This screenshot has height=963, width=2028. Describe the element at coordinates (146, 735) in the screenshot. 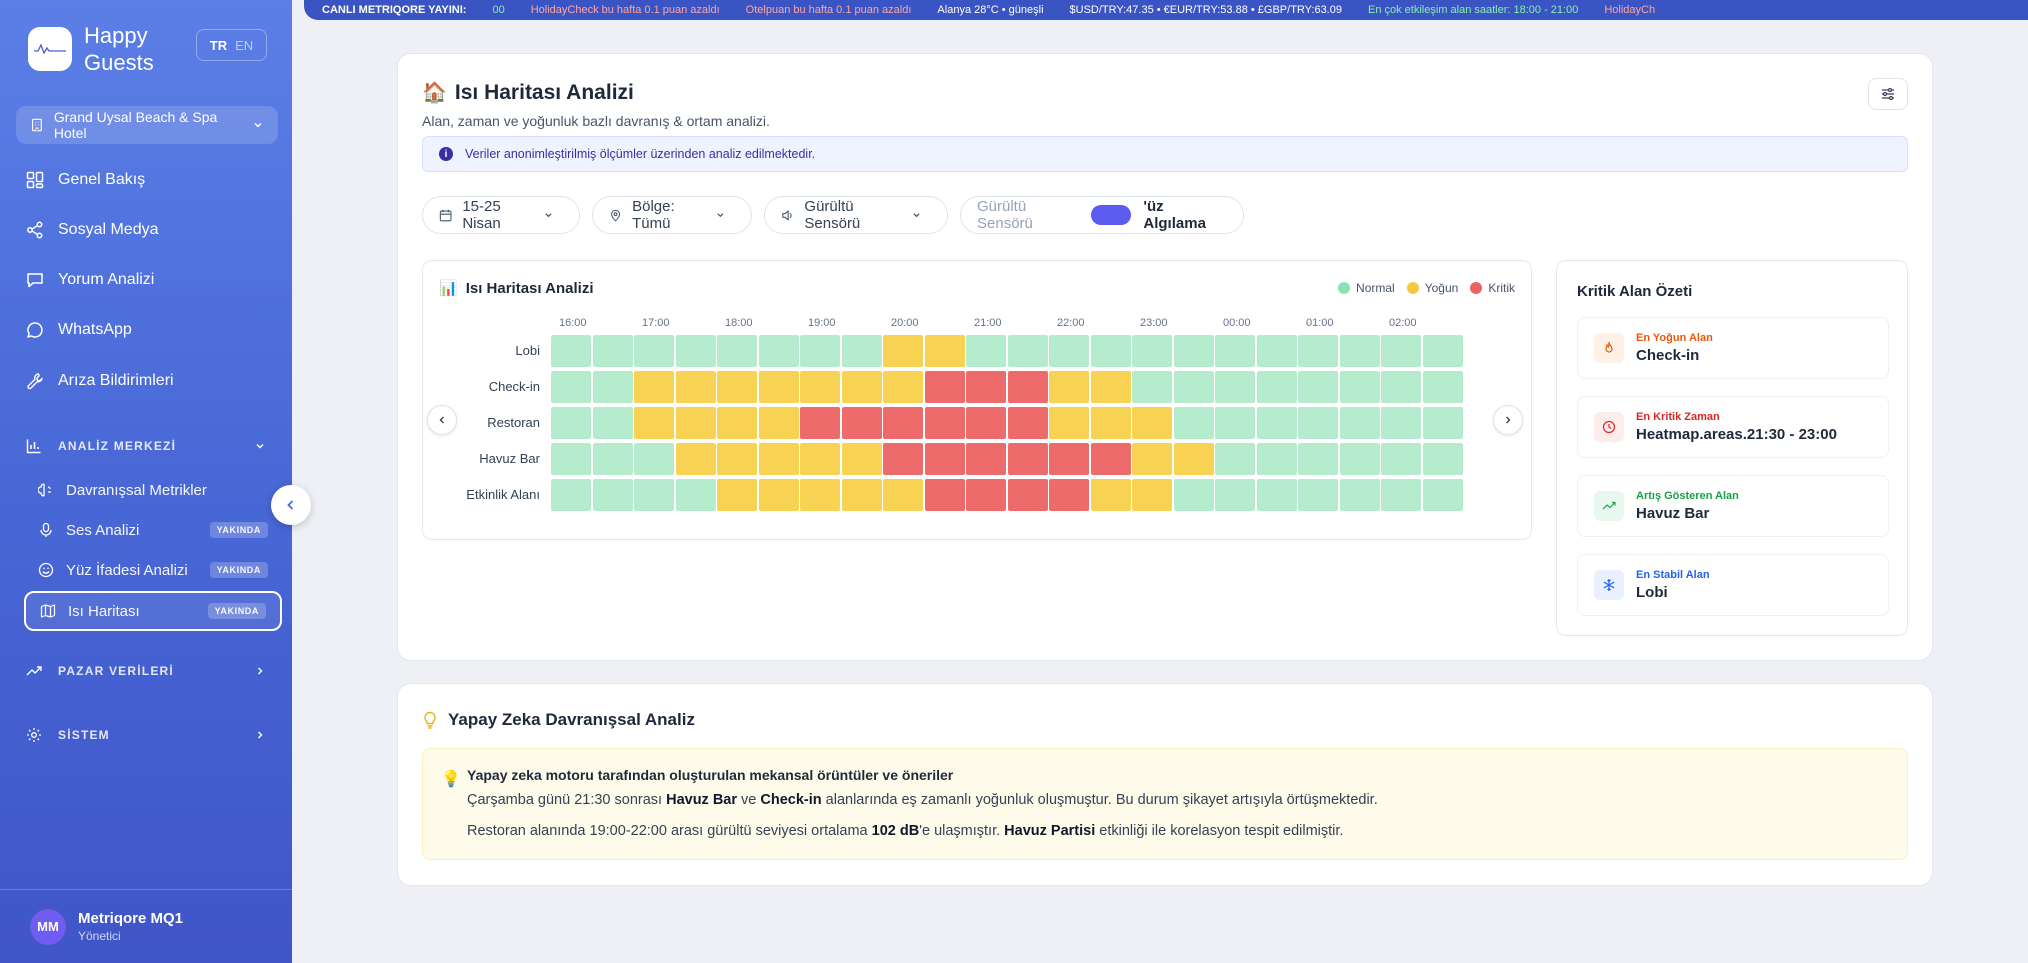

I see `section-sistem: SİSTEM` at that location.